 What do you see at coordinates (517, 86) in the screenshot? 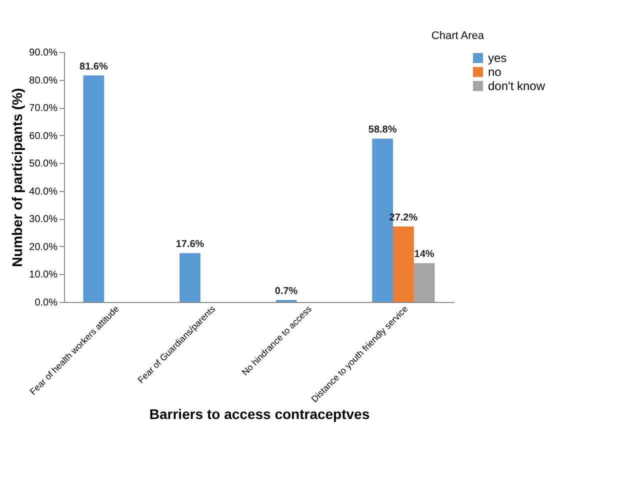
I see `legend-label: don't know` at bounding box center [517, 86].